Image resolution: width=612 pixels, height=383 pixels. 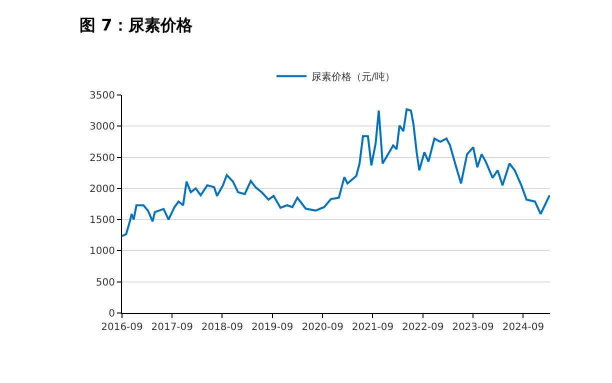 What do you see at coordinates (323, 327) in the screenshot?
I see `x-tick-label: 2020-09` at bounding box center [323, 327].